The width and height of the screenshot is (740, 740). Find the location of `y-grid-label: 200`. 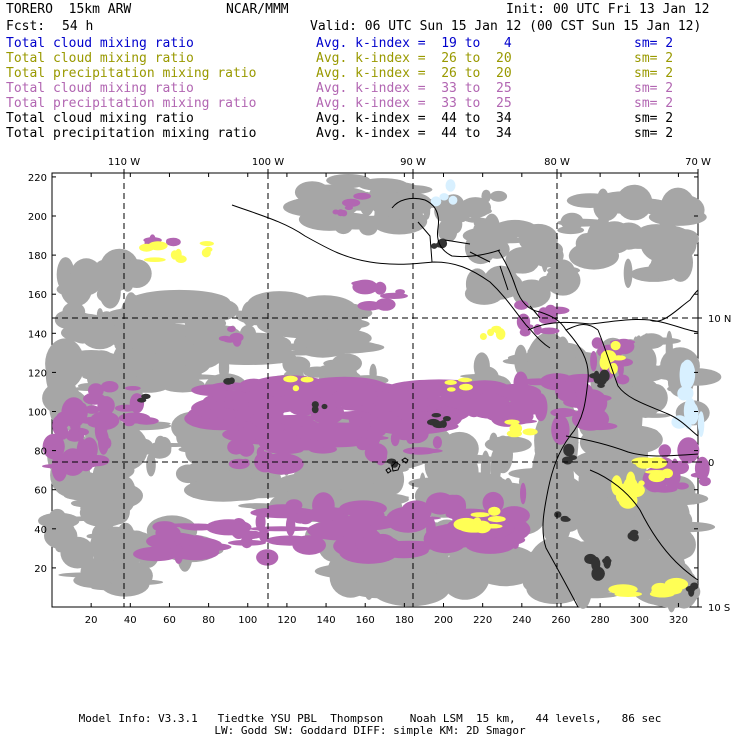

y-grid-label: 200 is located at coordinates (37, 217).